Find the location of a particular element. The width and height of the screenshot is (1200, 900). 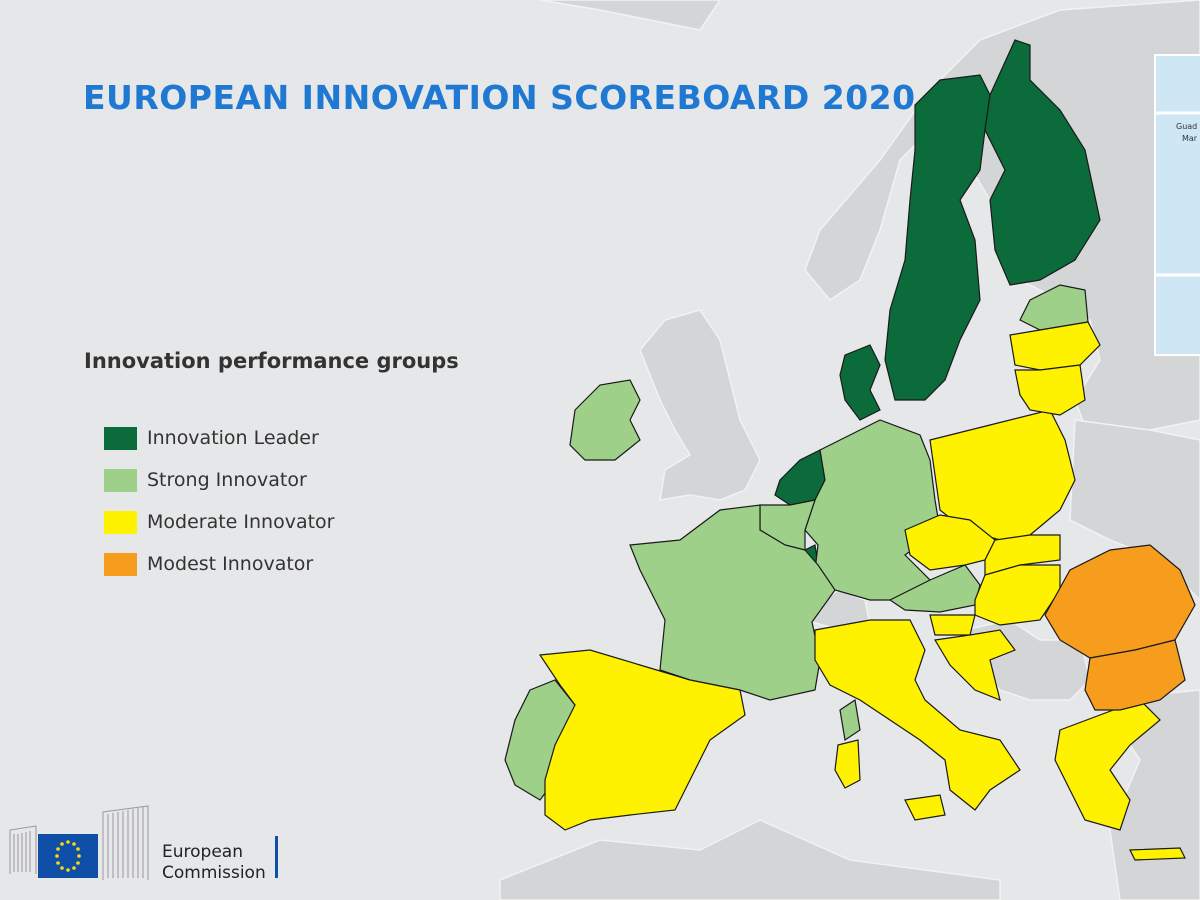

italy is located at coordinates (917, 715).